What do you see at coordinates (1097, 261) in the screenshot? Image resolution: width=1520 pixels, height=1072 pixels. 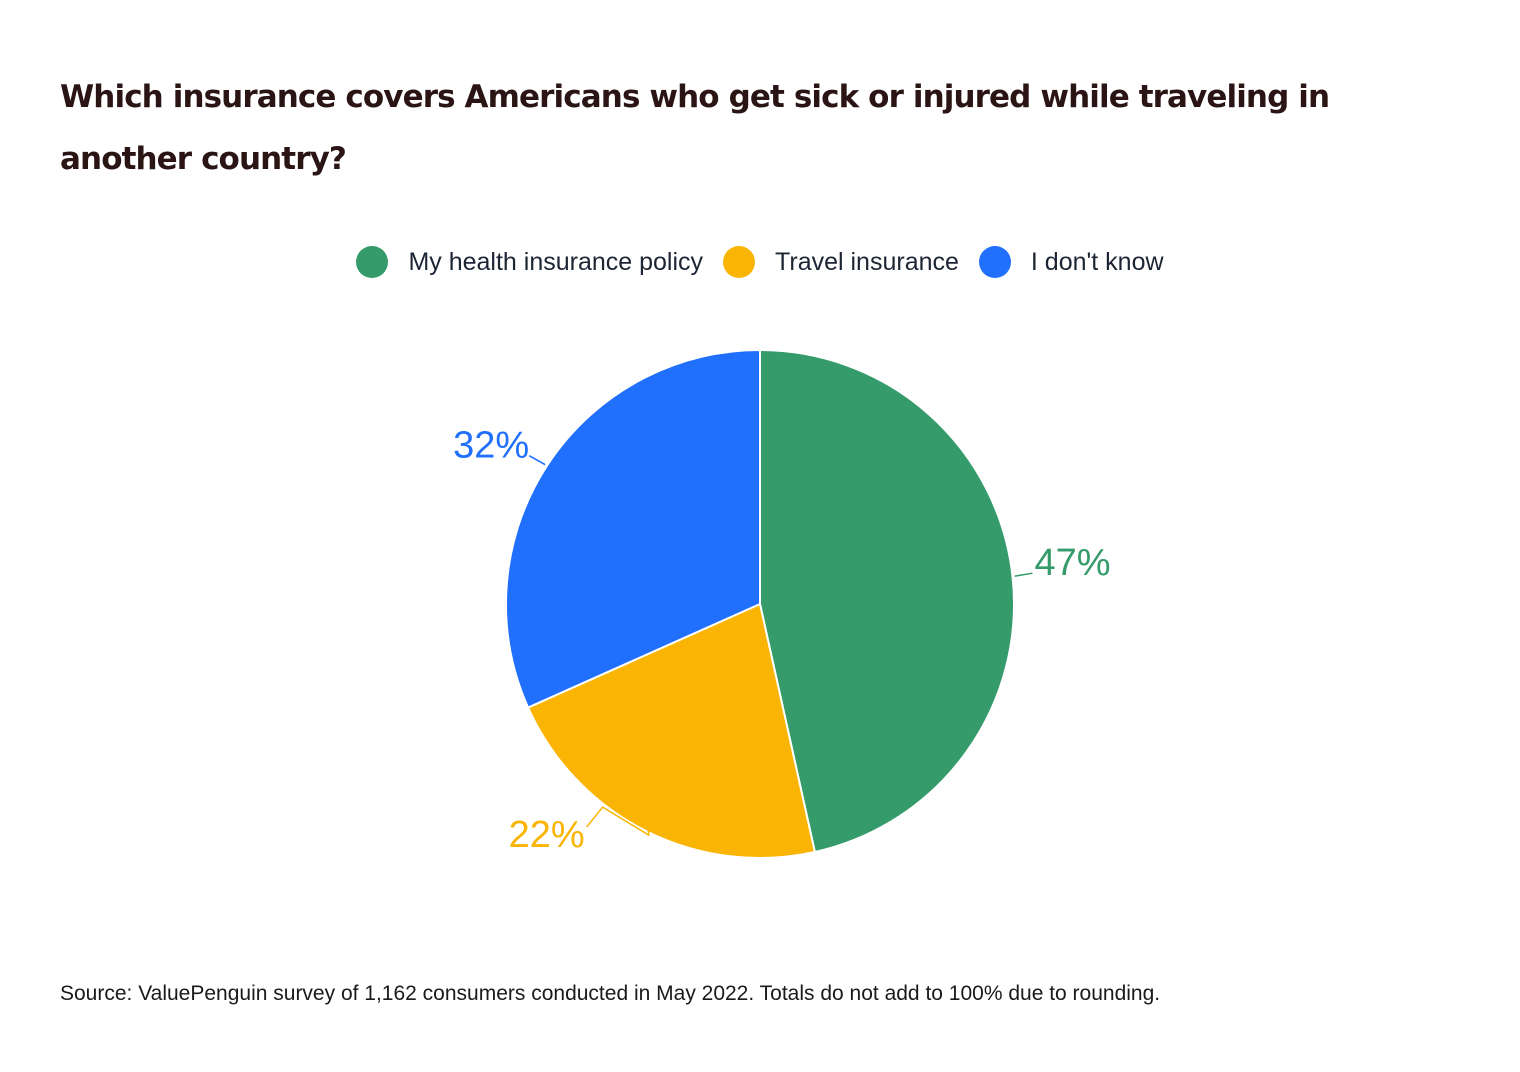 I see `legend-label-dont-know: I don't know` at bounding box center [1097, 261].